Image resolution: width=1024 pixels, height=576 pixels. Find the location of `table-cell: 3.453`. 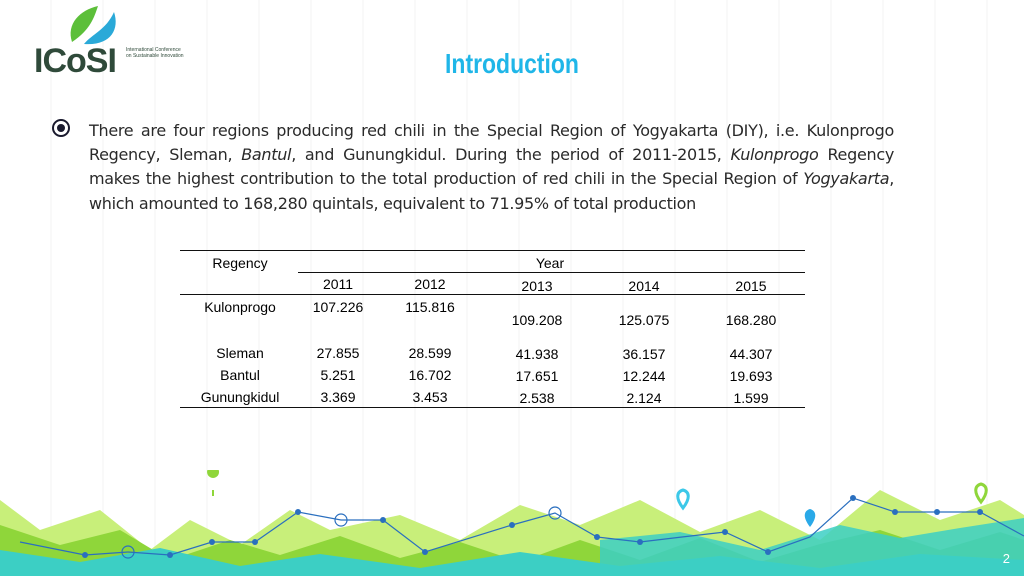

table-cell: 3.453 is located at coordinates (430, 397).